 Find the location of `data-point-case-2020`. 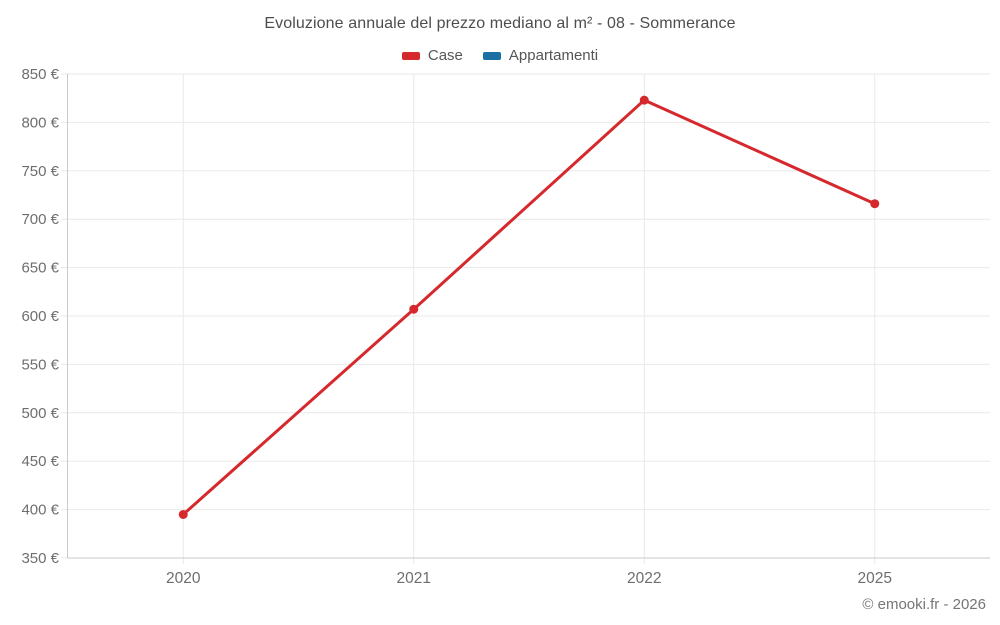

data-point-case-2020 is located at coordinates (183, 514).